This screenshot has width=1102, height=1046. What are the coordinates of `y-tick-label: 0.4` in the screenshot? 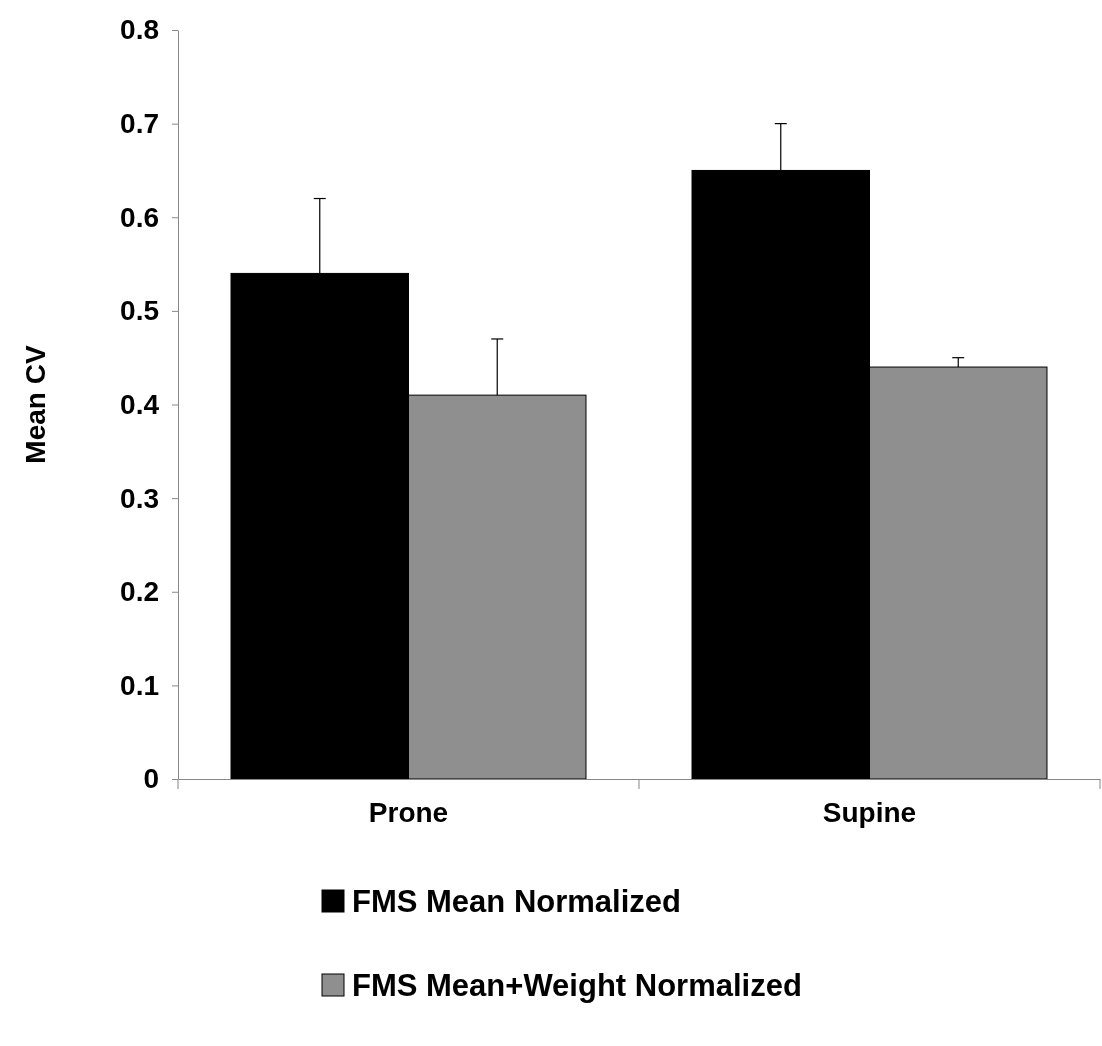 It's located at (140, 404).